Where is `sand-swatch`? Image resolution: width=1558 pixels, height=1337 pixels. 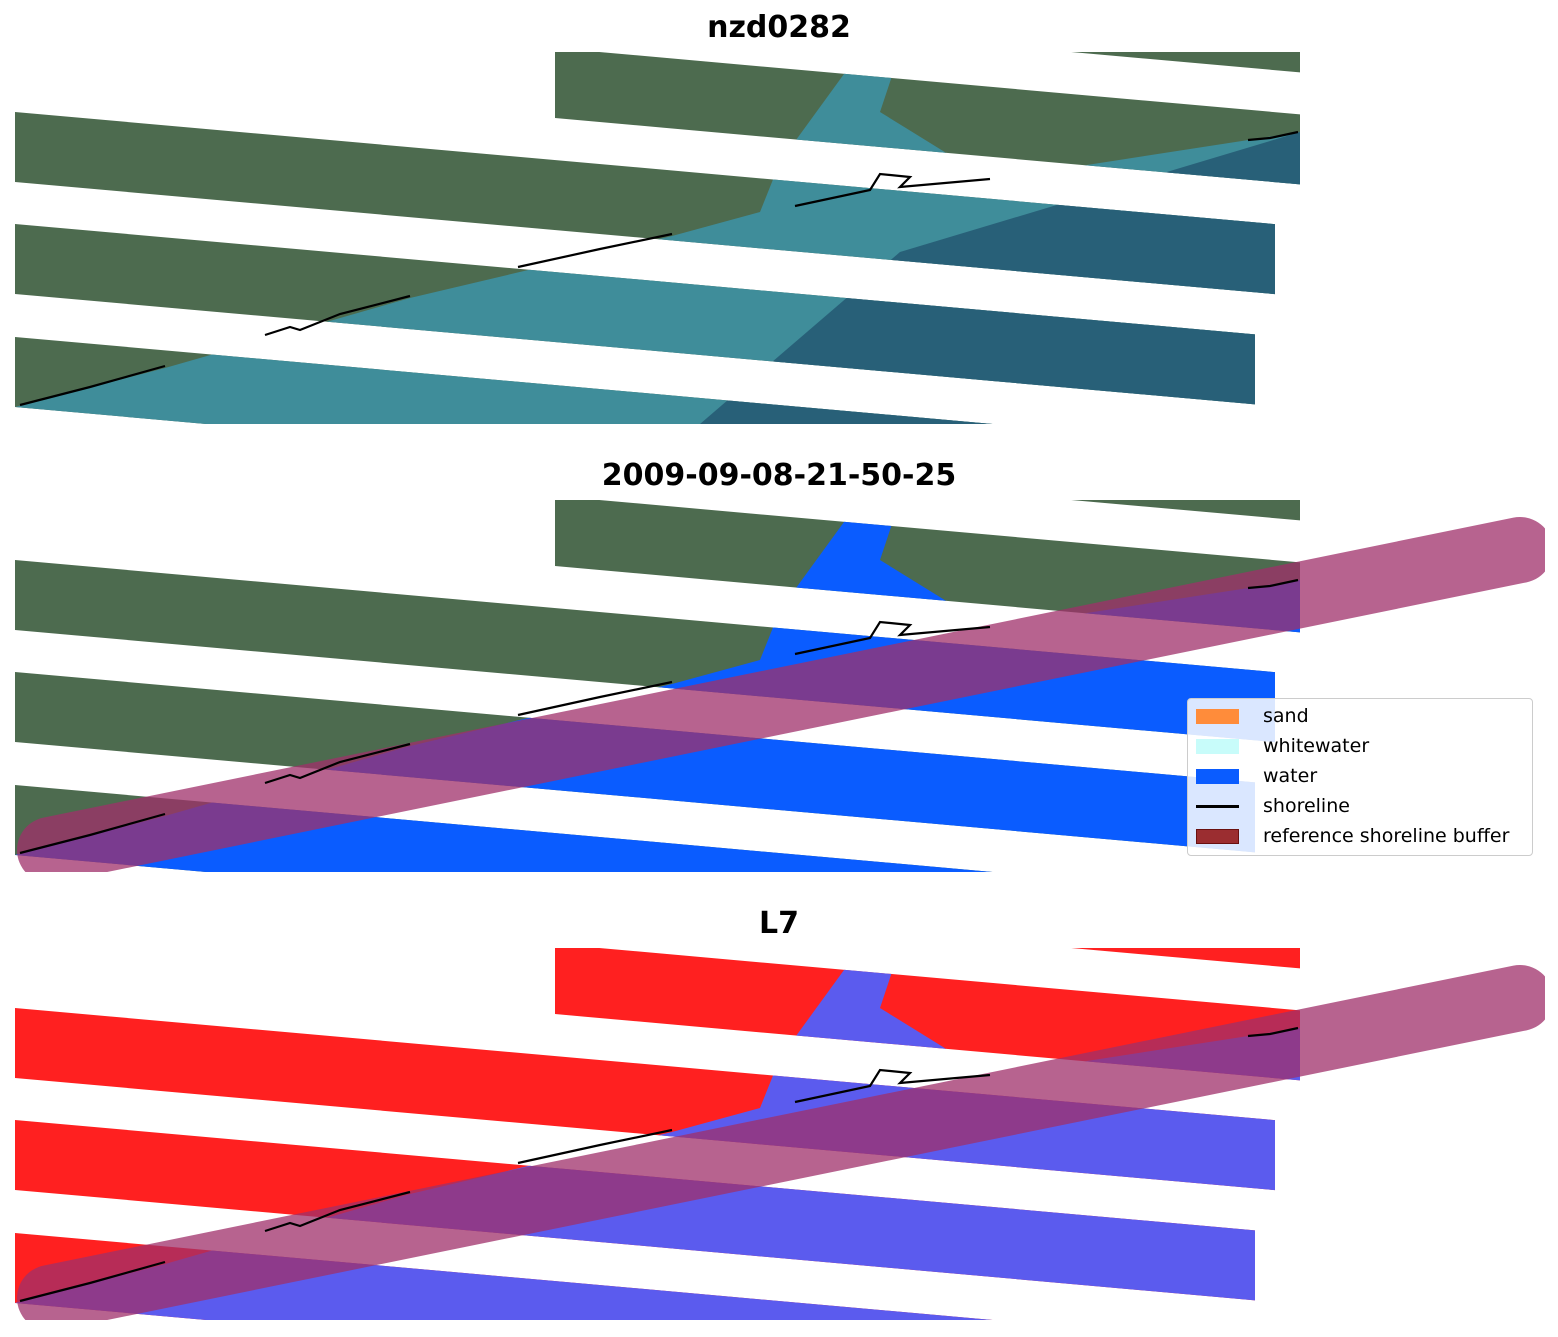 sand-swatch is located at coordinates (1217, 716).